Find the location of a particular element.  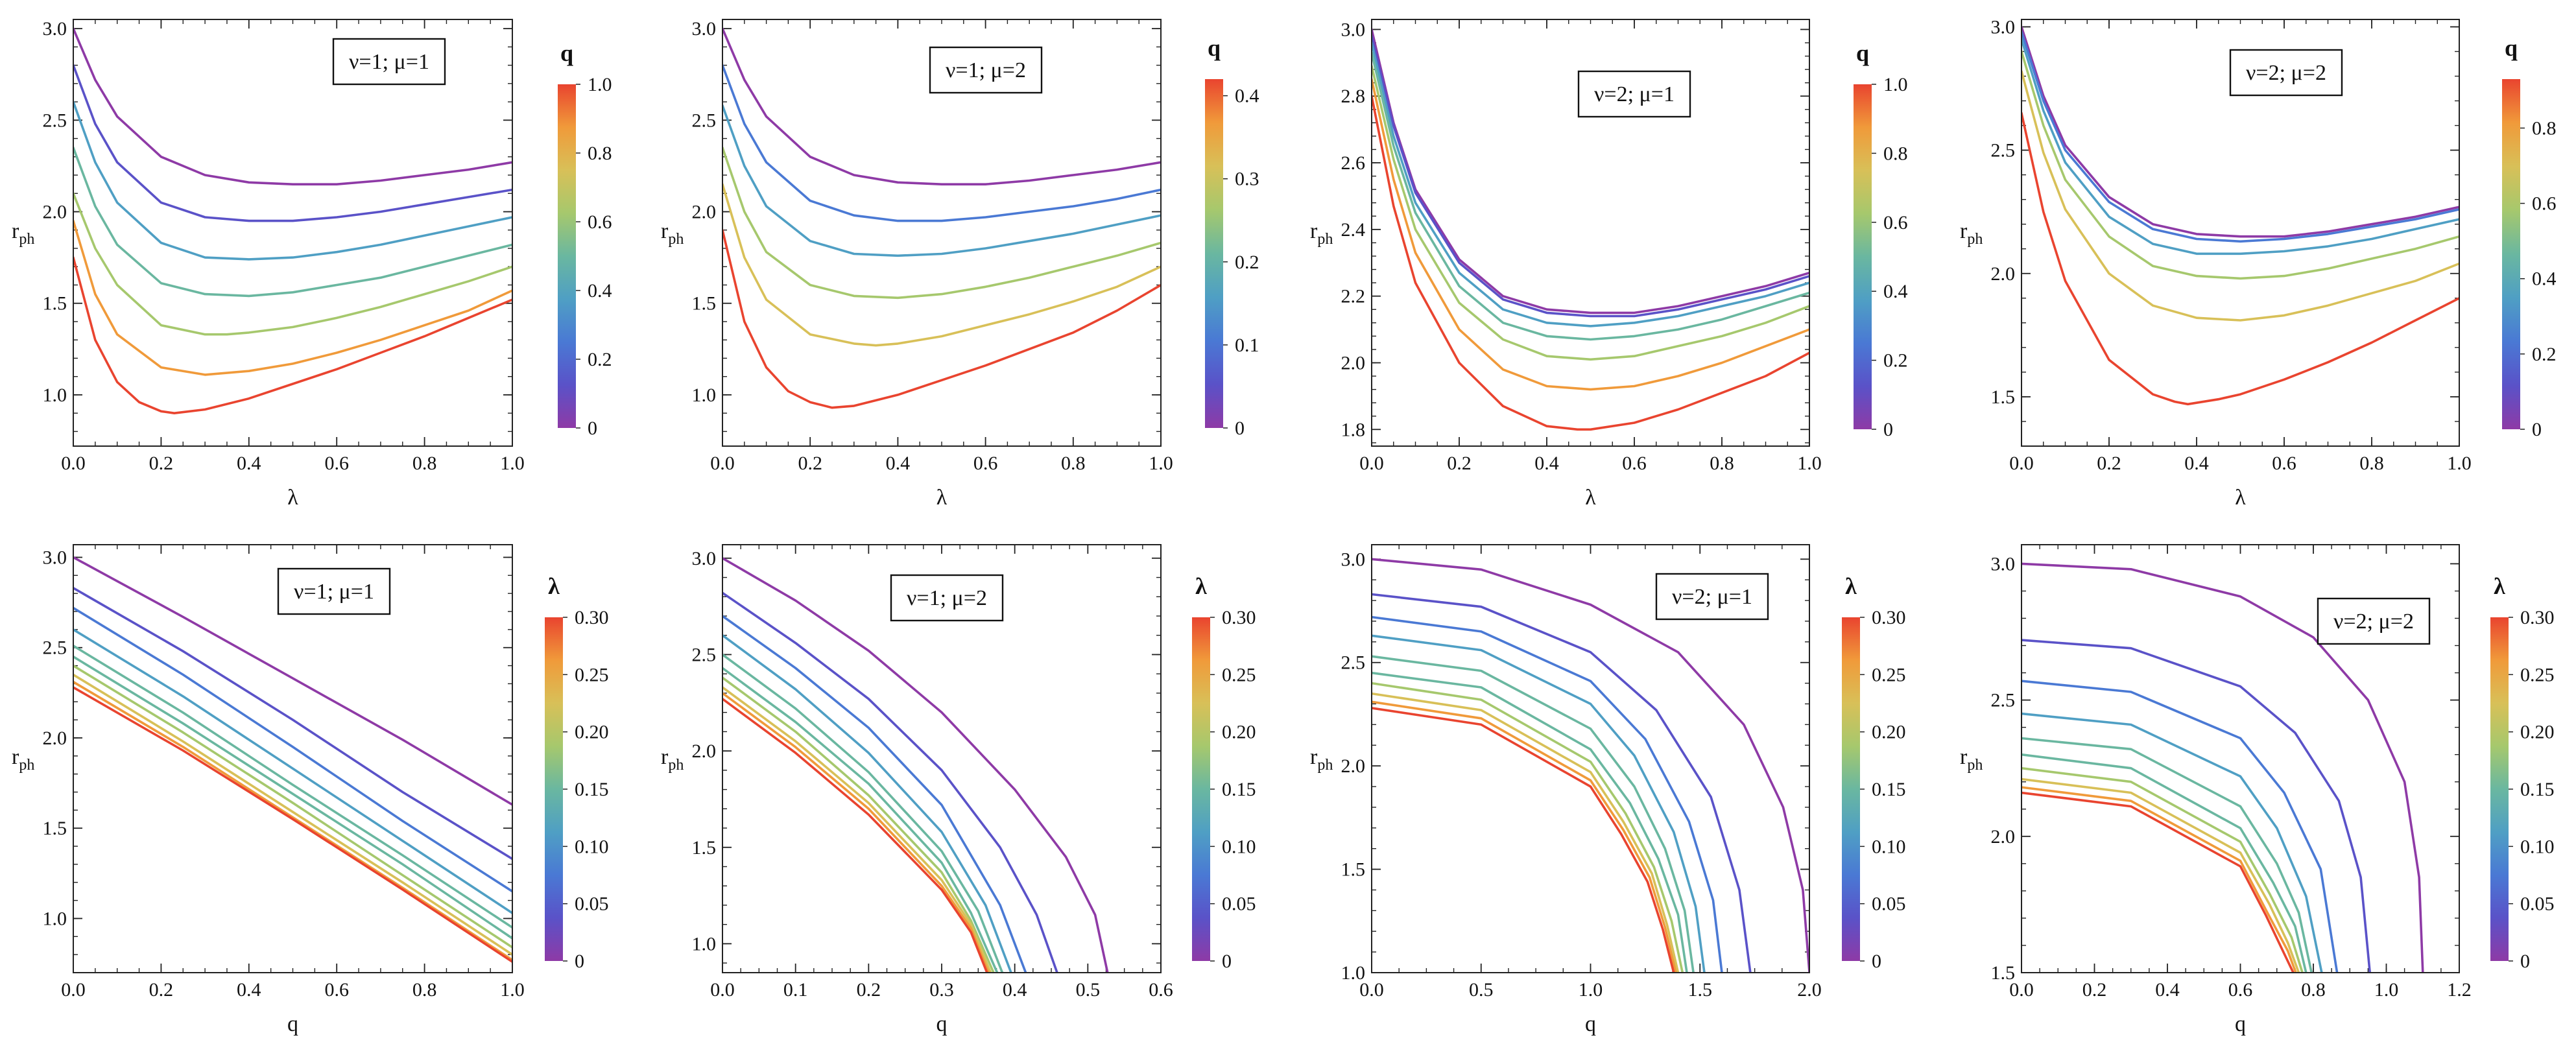

panel-title-box: ν=2; μ=2 is located at coordinates (2374, 621).